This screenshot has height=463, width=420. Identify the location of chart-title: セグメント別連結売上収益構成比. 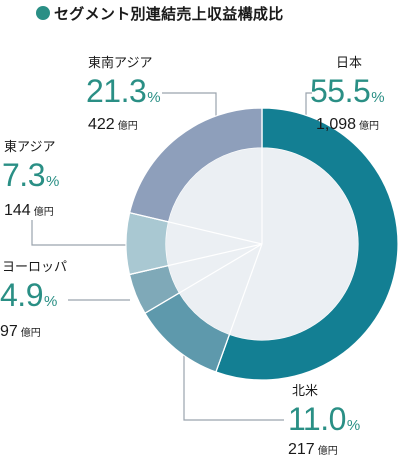
(160, 13).